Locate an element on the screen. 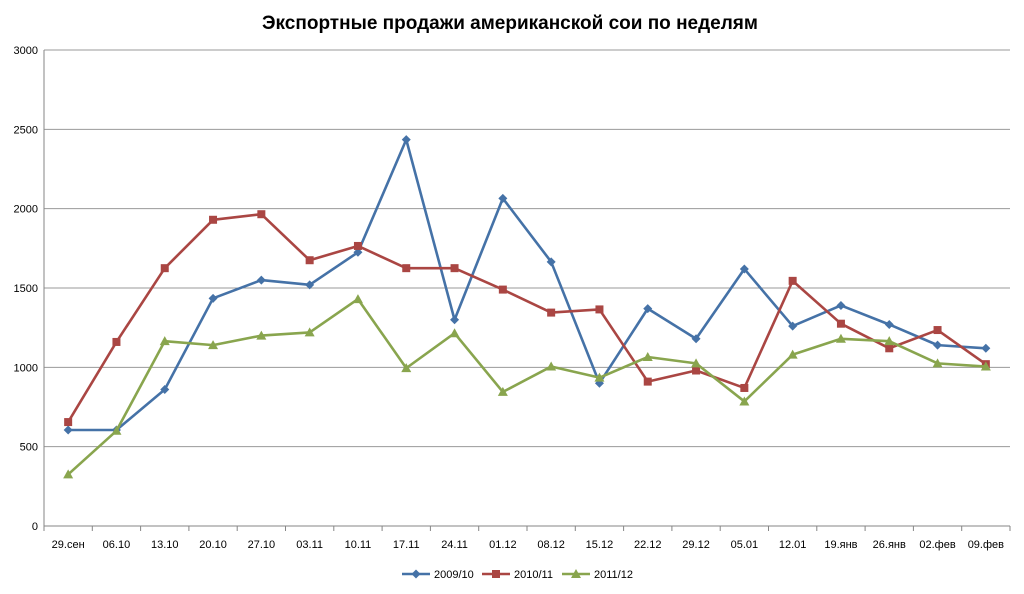  x-tick-label: 15.12 is located at coordinates (600, 545).